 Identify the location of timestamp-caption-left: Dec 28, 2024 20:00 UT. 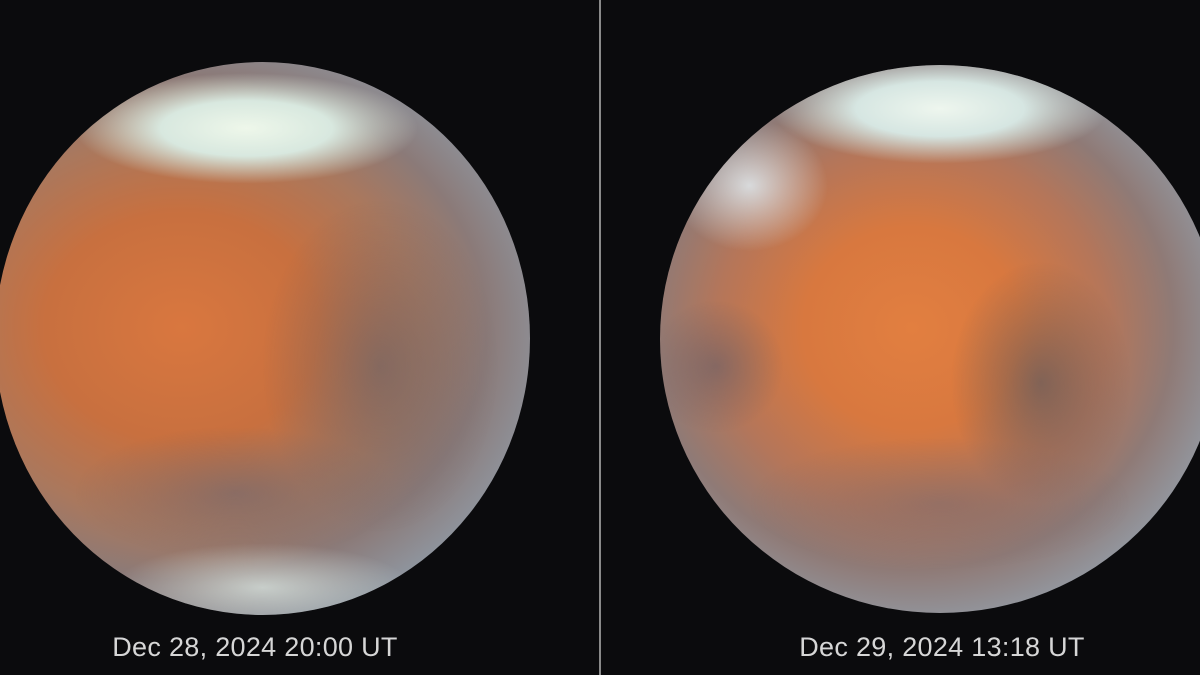
(255, 647).